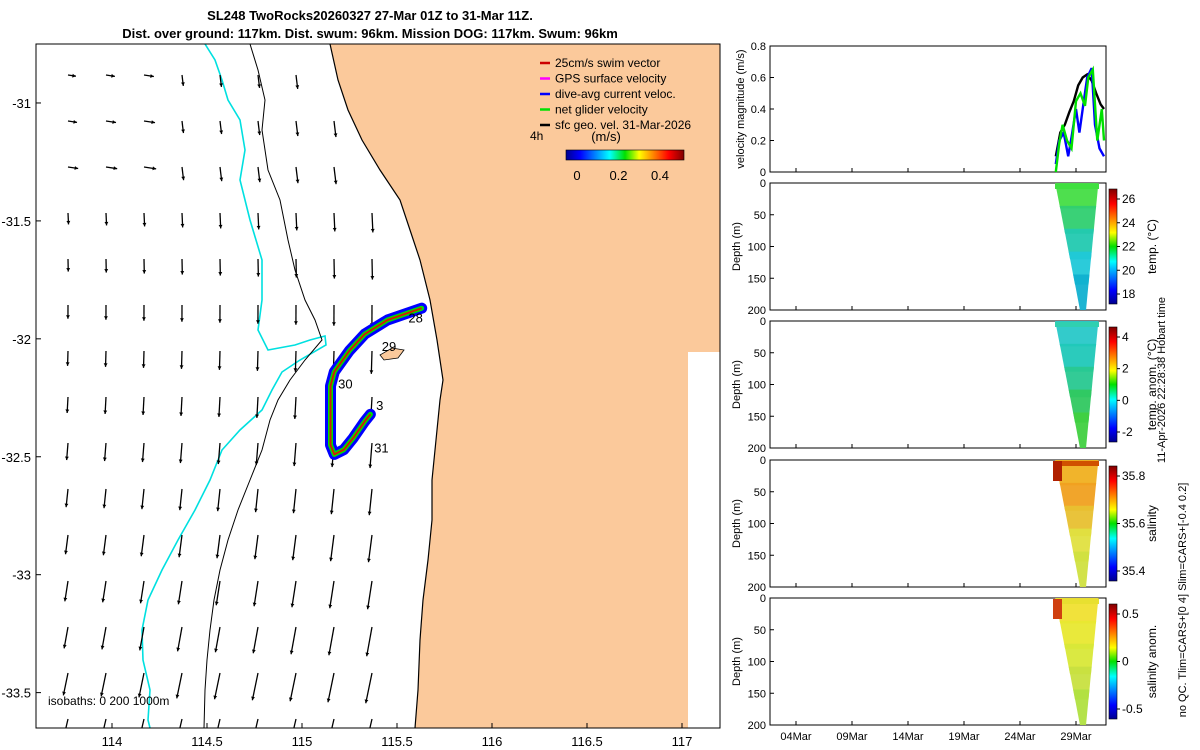 The width and height of the screenshot is (1200, 750). I want to click on isobath-shallow, so click(234, 386).